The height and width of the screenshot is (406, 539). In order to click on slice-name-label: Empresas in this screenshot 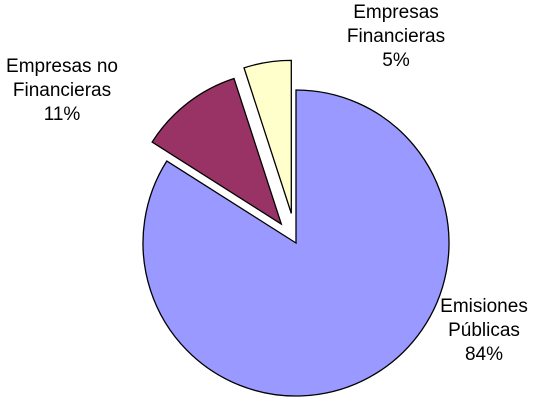, I will do `click(396, 12)`.